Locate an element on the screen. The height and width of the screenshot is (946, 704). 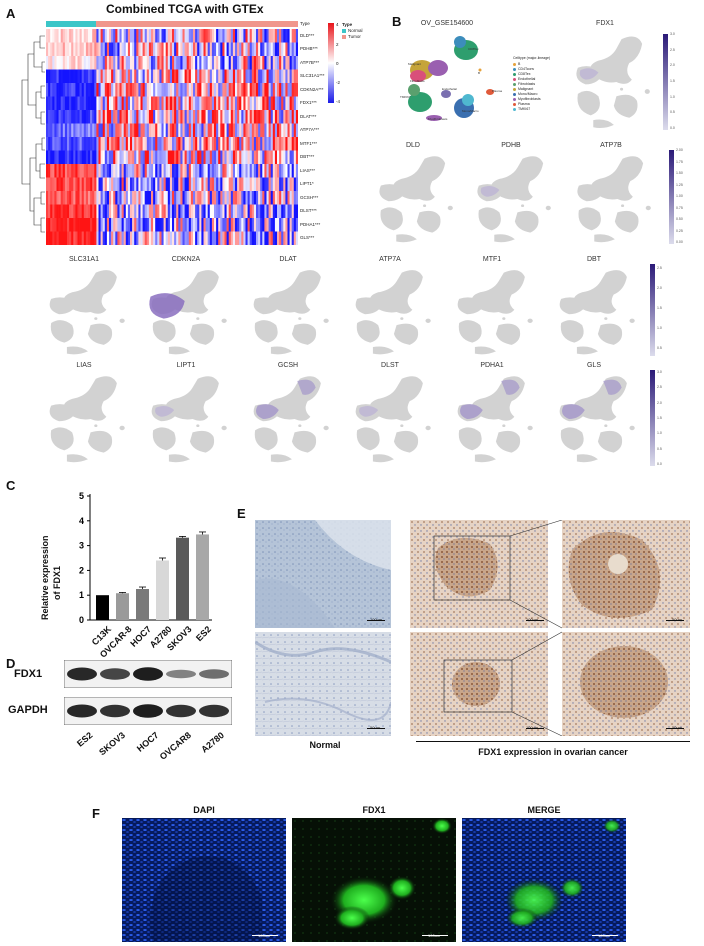
wb-gapdh-band is located at coordinates (214, 711).